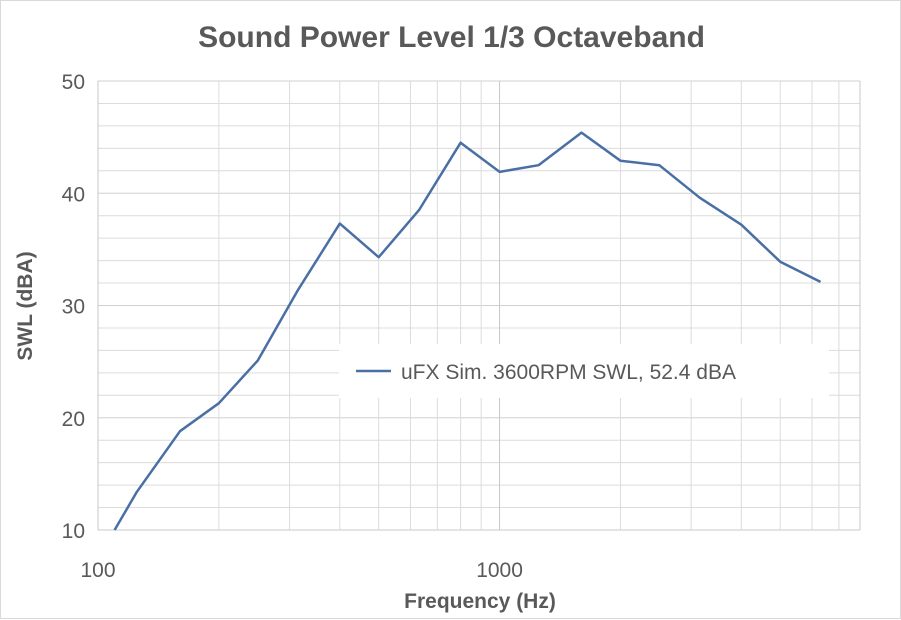 The height and width of the screenshot is (620, 901). Describe the element at coordinates (73, 531) in the screenshot. I see `y-tick-label: 10` at that location.